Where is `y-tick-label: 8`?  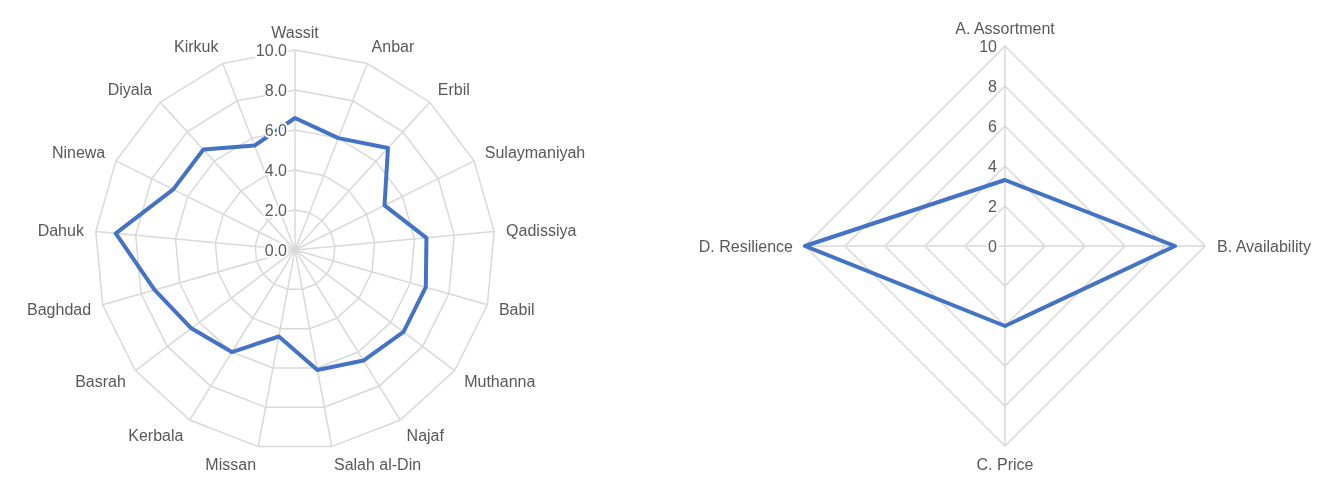
y-tick-label: 8 is located at coordinates (993, 86).